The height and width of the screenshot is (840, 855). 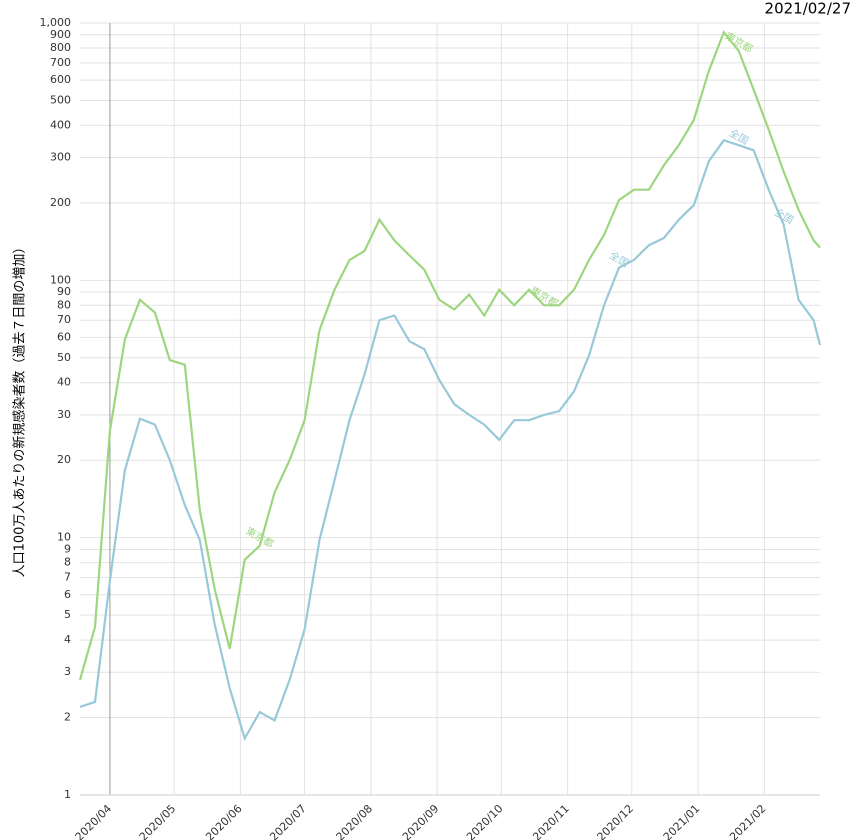 I want to click on y-tick-label: 2, so click(x=67, y=717).